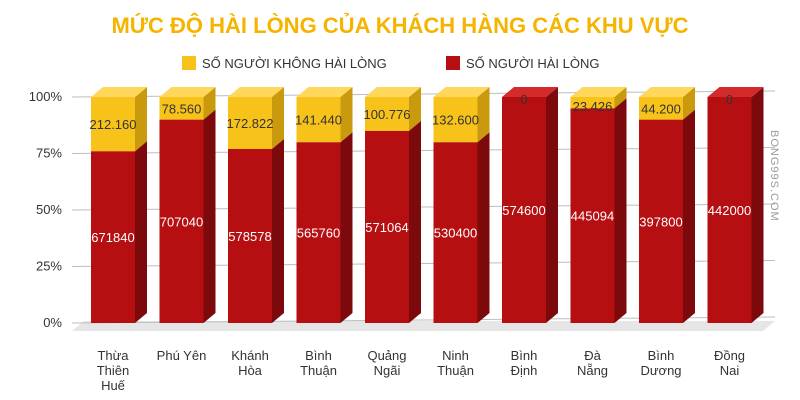  Describe the element at coordinates (592, 355) in the screenshot. I see `x-category-line: Đà` at that location.